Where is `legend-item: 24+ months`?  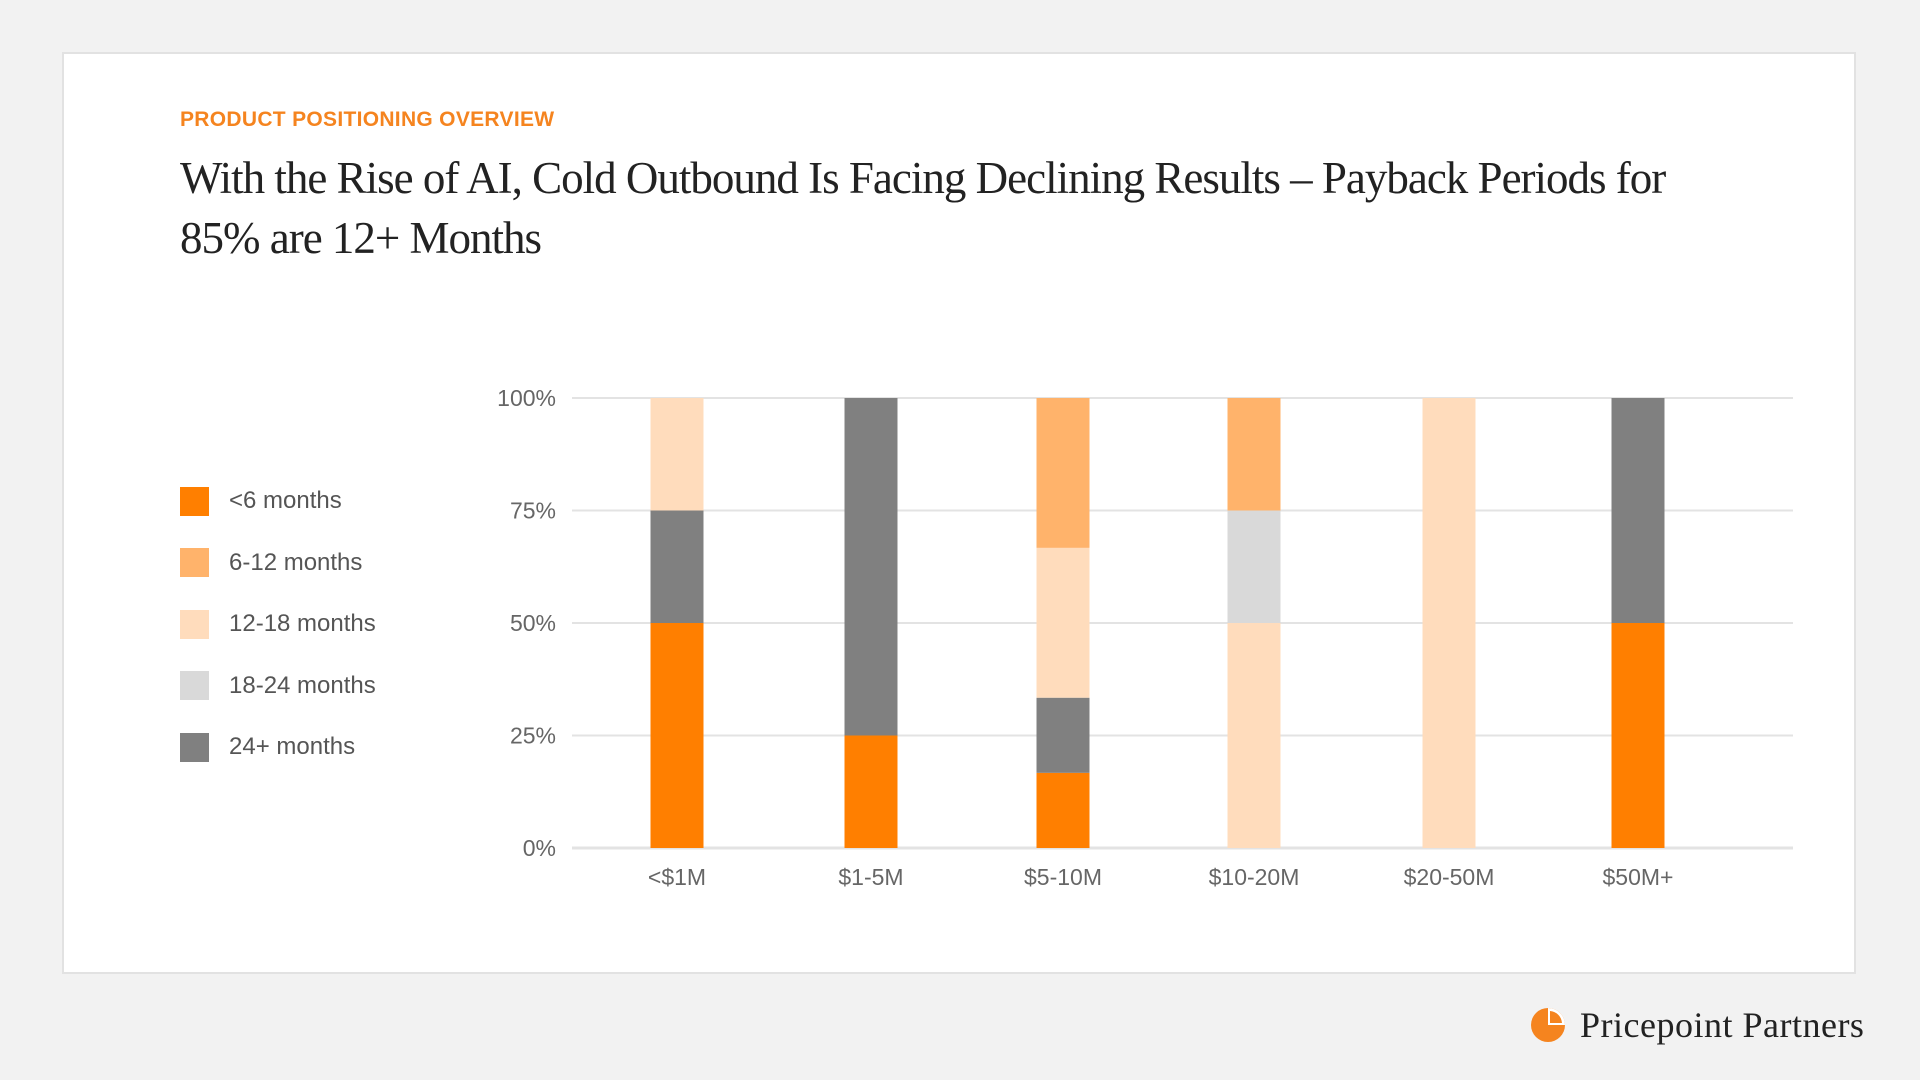 legend-item: 24+ months is located at coordinates (278, 747).